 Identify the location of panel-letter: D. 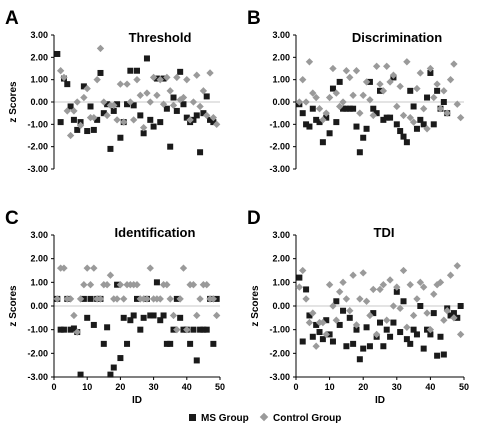
(254, 218).